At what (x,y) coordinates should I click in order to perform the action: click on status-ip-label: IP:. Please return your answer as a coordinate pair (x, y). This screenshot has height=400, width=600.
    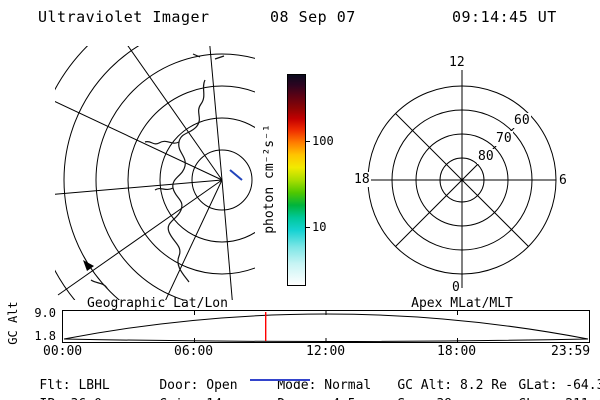
    Looking at the image, I should click on (50, 398).